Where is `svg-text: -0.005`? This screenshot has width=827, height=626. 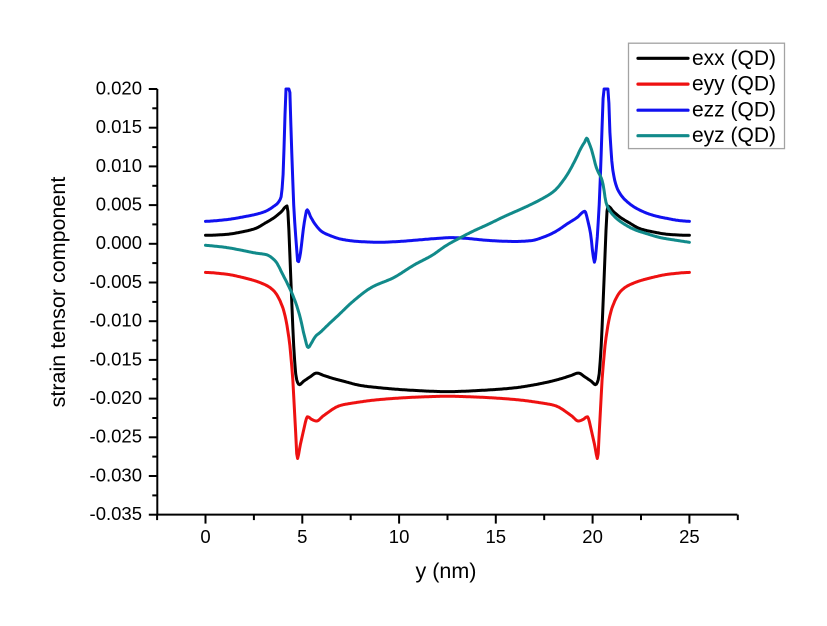 svg-text: -0.005 is located at coordinates (116, 281).